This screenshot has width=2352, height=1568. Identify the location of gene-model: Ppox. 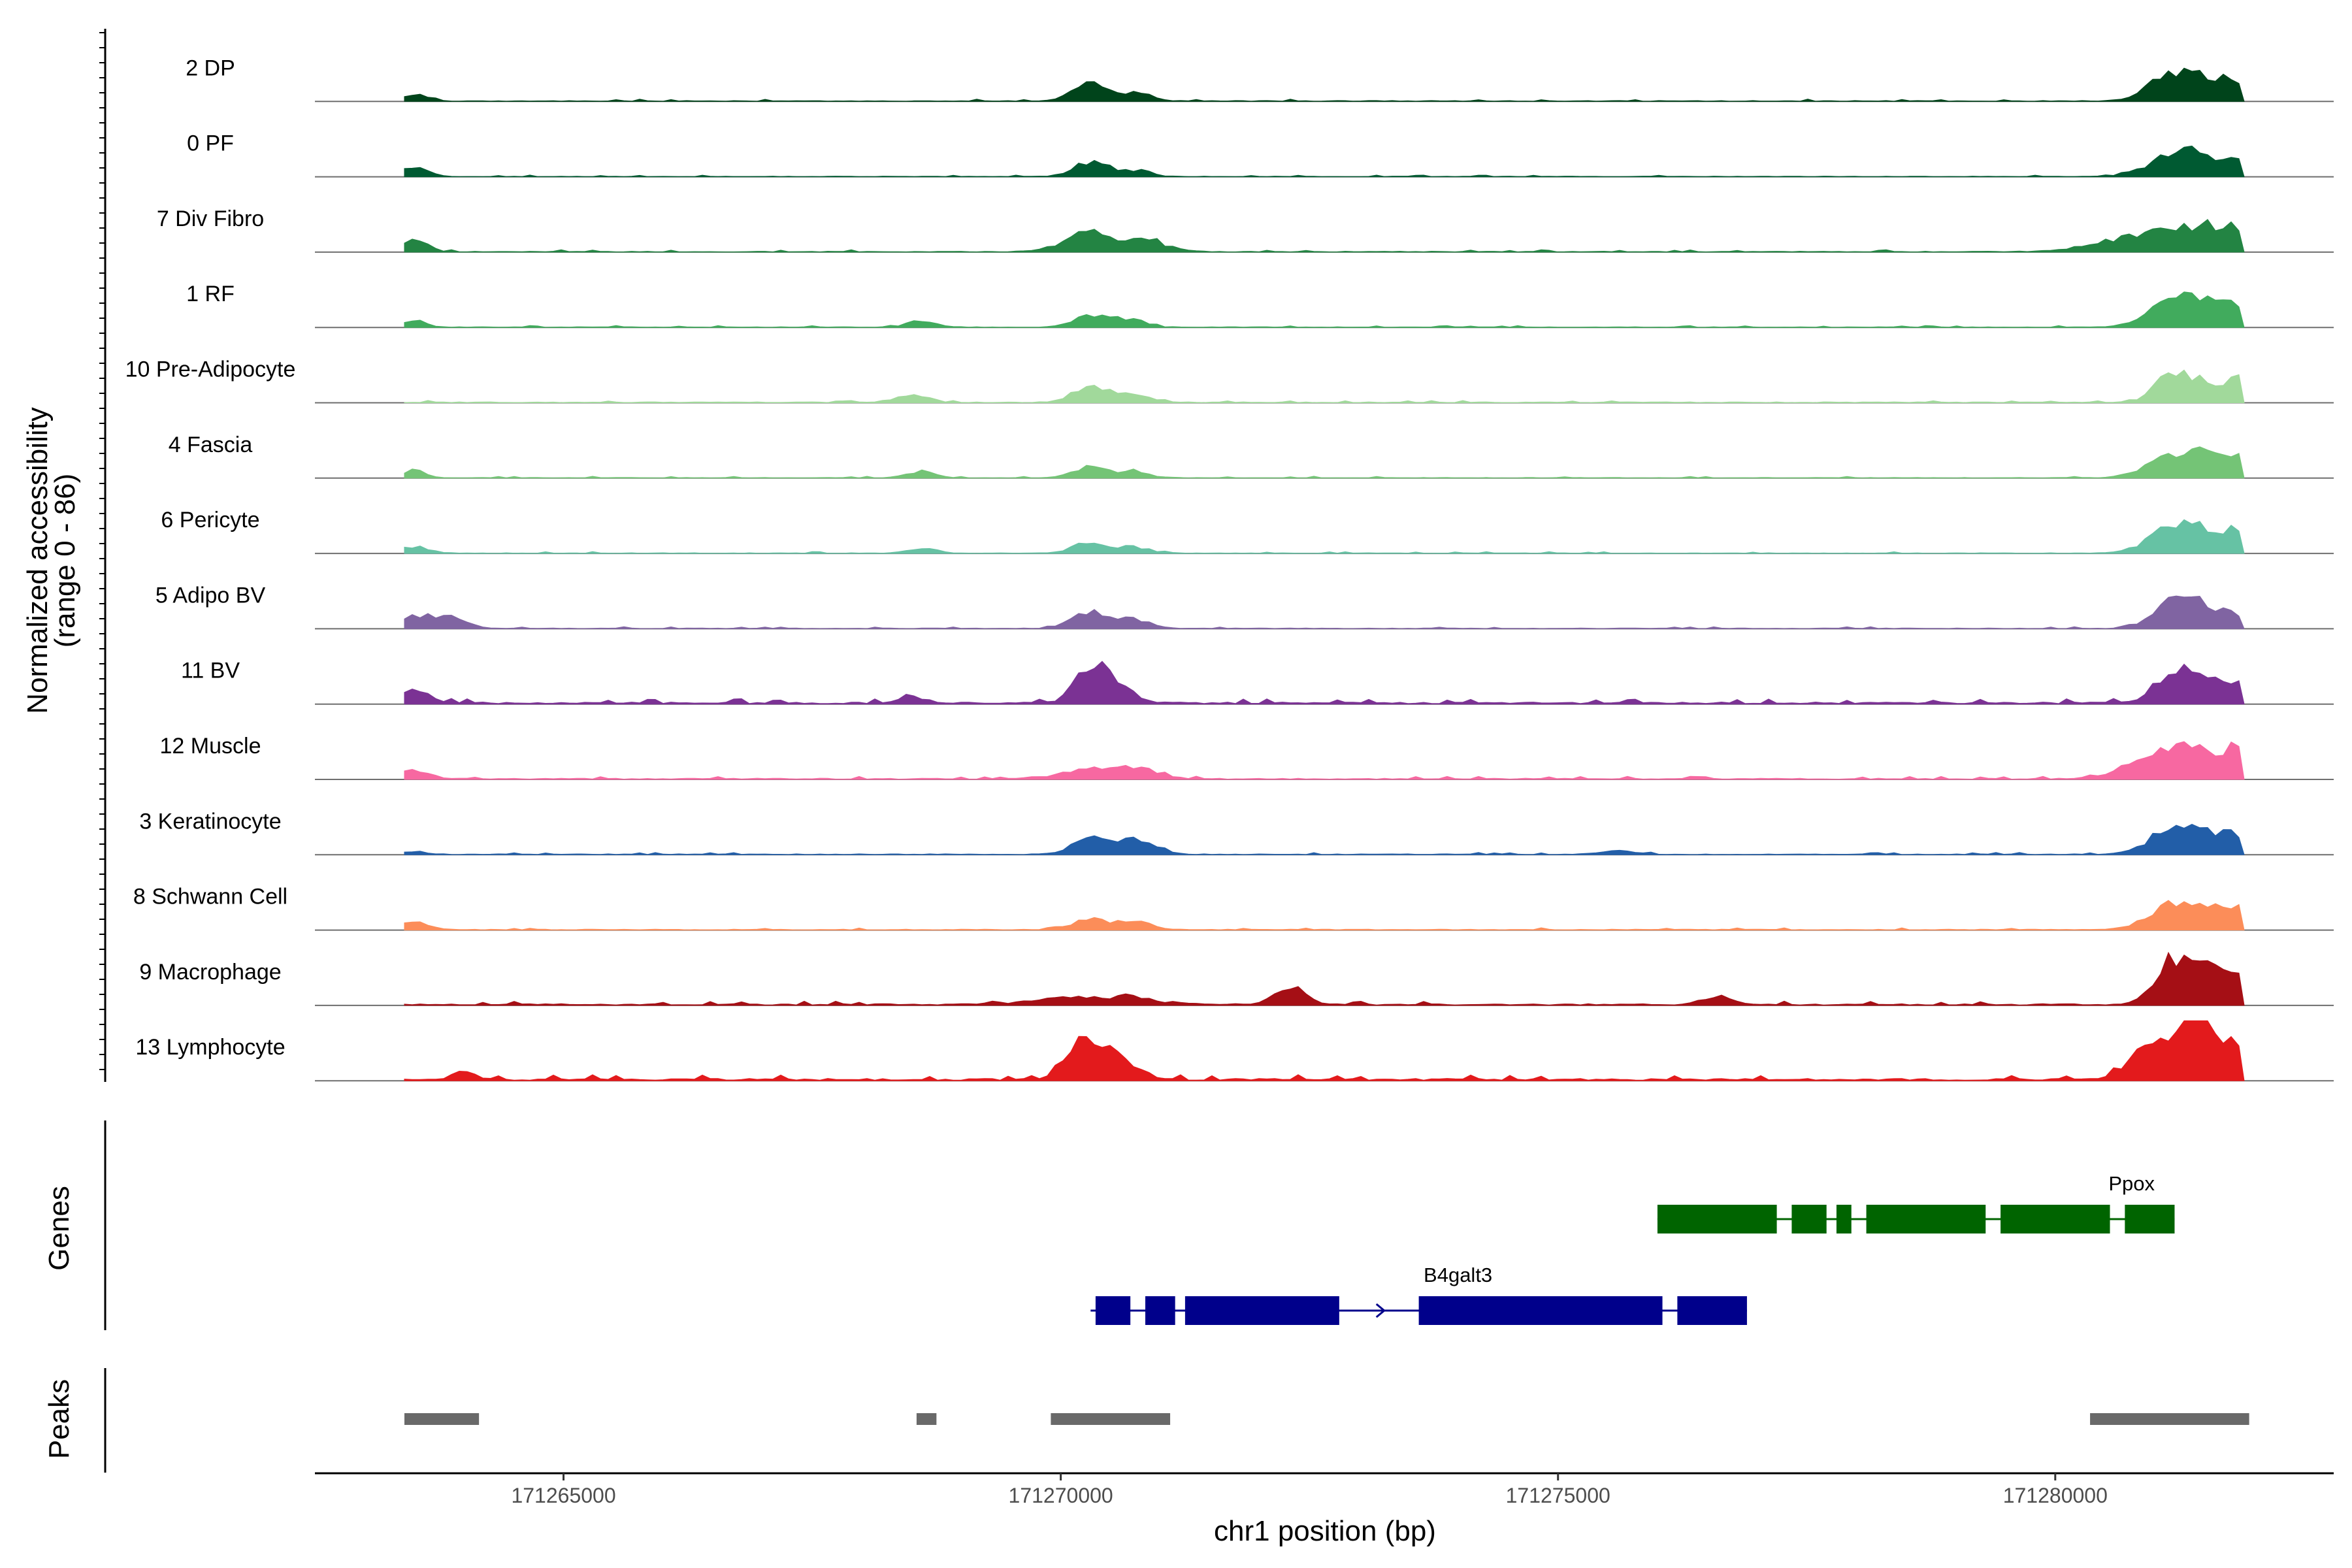
(1916, 1202).